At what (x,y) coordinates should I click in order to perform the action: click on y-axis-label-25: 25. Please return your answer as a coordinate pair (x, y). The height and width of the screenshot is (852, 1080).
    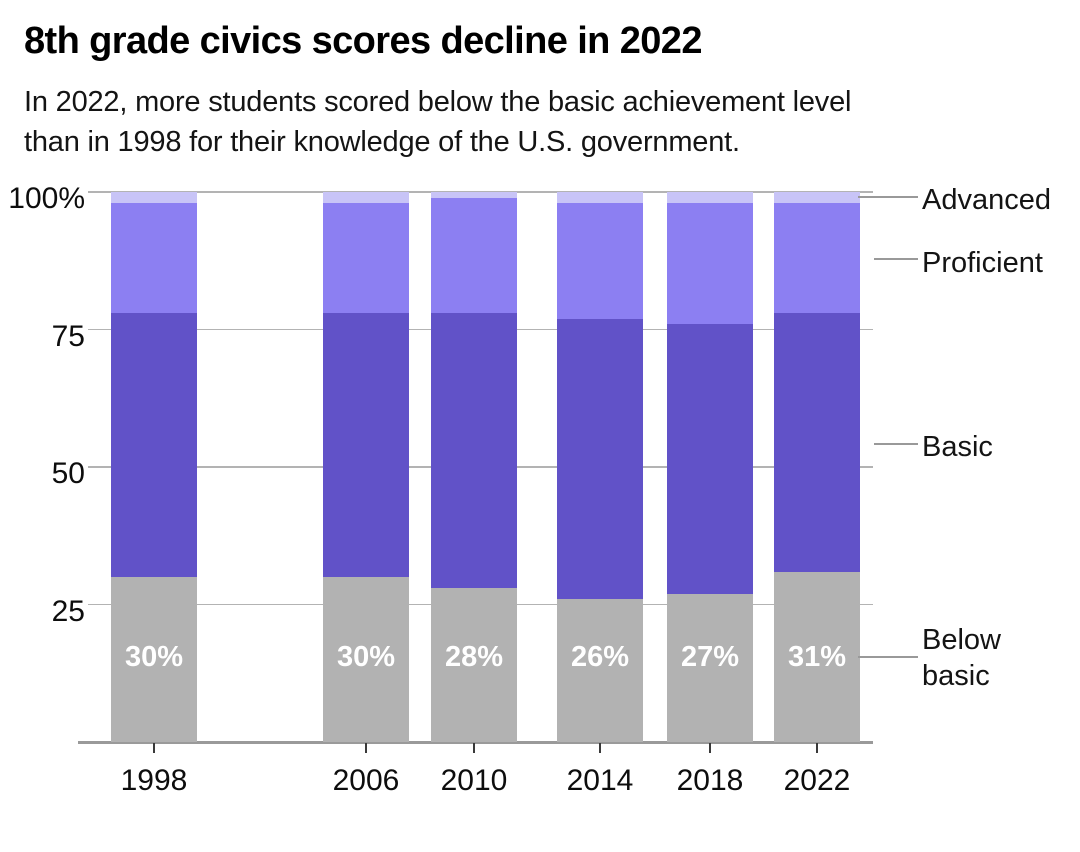
    Looking at the image, I should click on (68, 611).